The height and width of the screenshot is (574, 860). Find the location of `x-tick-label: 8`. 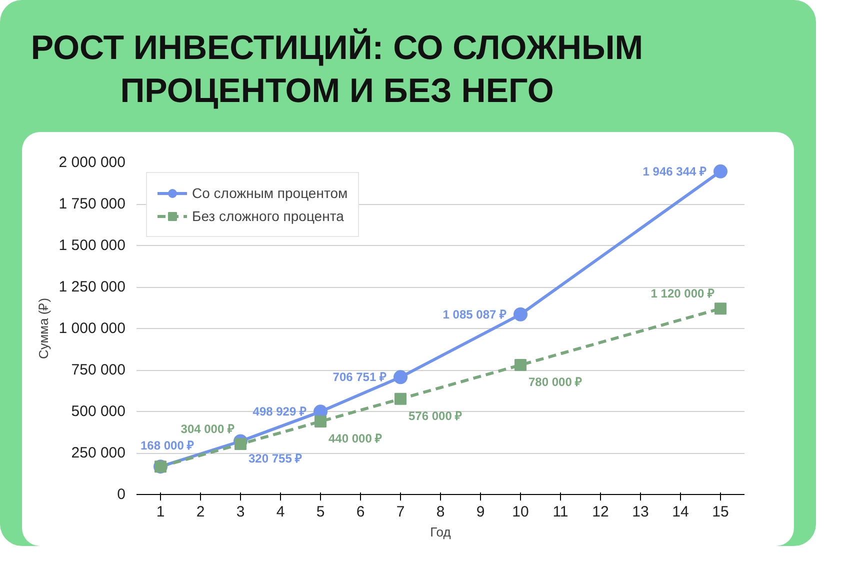

x-tick-label: 8 is located at coordinates (440, 512).